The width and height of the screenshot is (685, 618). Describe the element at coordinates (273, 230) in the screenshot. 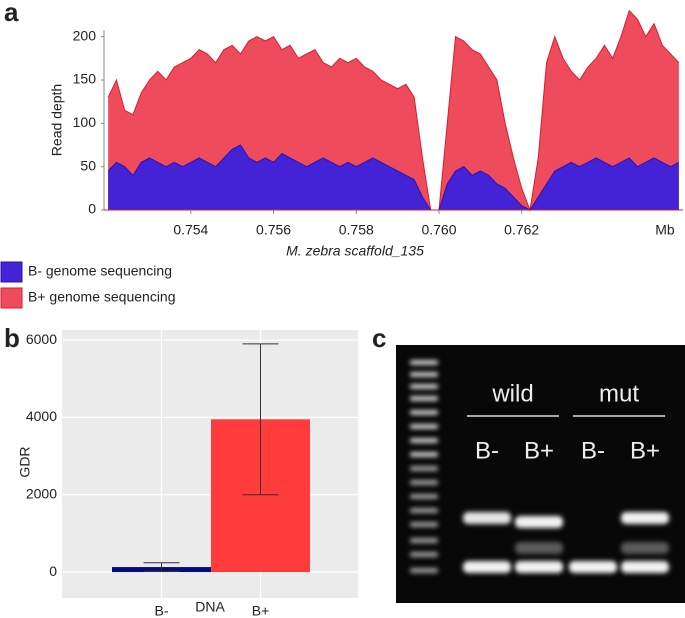

I see `x-tick-label: 0.756` at that location.